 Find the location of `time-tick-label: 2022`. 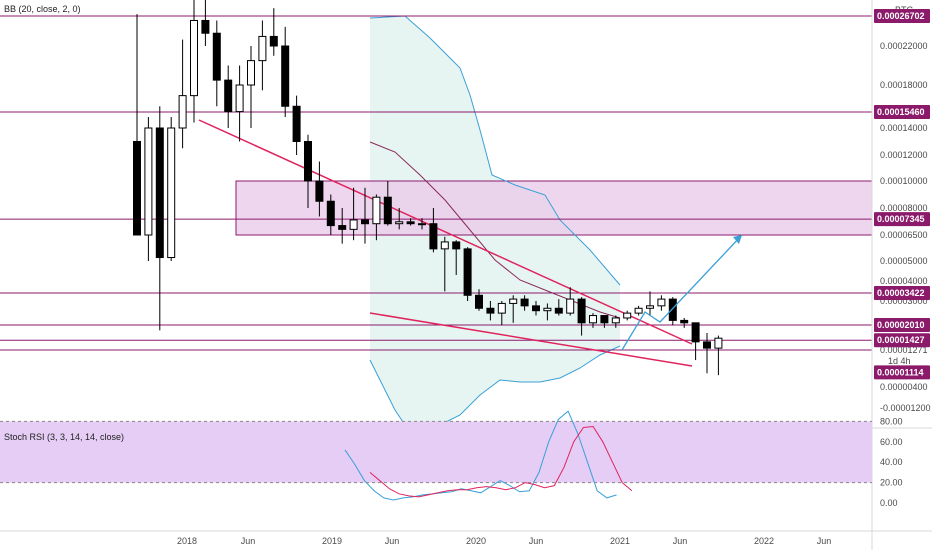

time-tick-label: 2022 is located at coordinates (764, 541).